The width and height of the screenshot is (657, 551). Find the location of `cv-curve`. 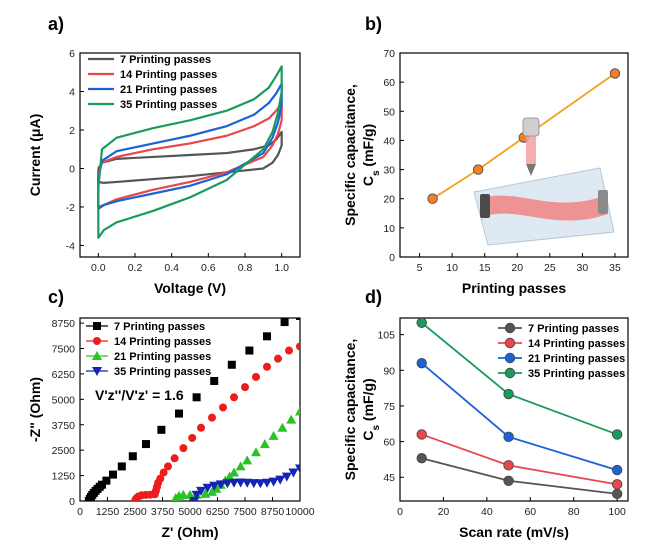

cv-curve is located at coordinates (190, 152).